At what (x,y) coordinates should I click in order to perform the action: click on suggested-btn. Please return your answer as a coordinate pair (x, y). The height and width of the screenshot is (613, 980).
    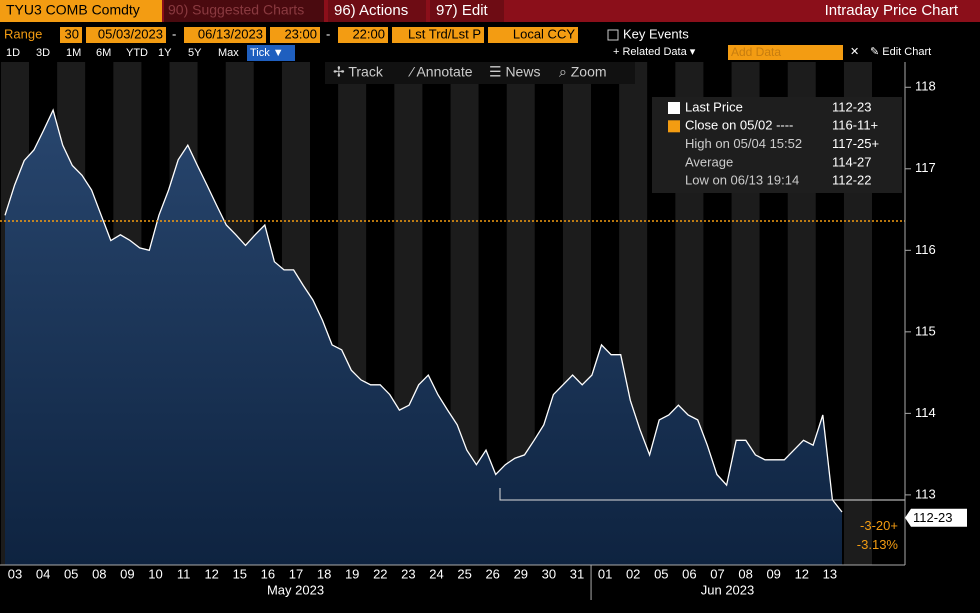
    Looking at the image, I should click on (244, 11).